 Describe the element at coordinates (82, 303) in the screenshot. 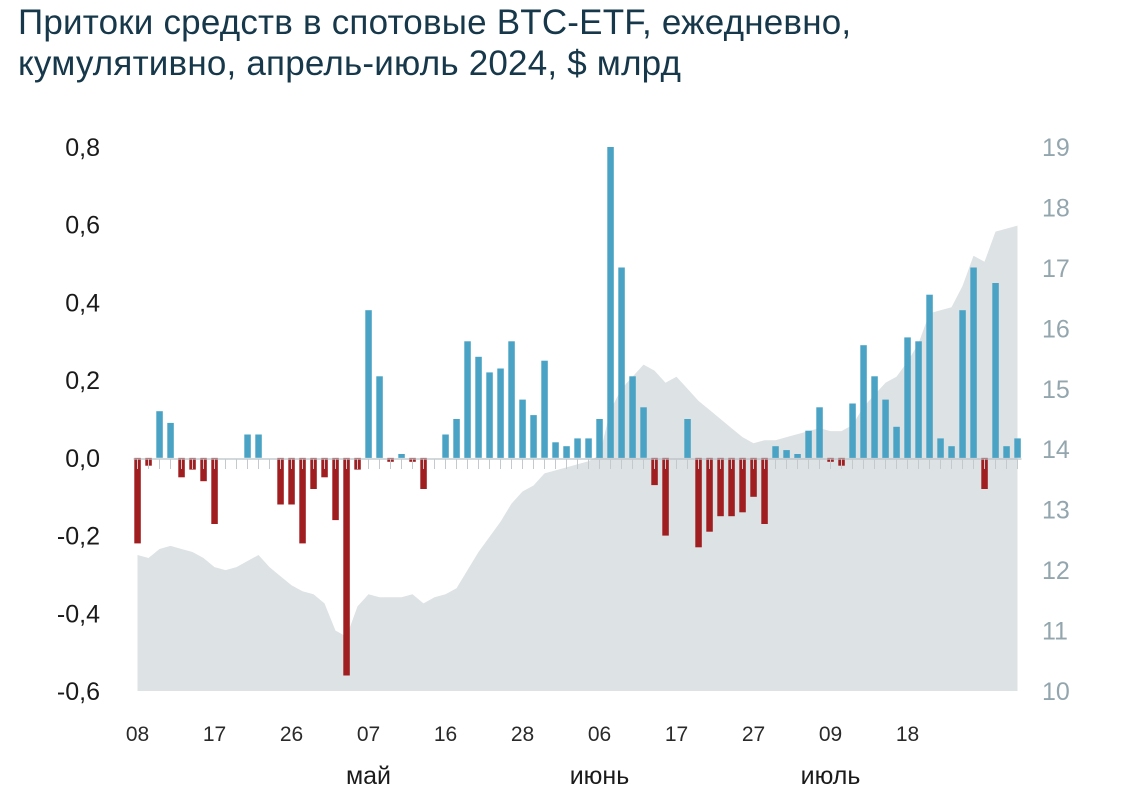

I see `left-y-tick-label: 0,4` at that location.